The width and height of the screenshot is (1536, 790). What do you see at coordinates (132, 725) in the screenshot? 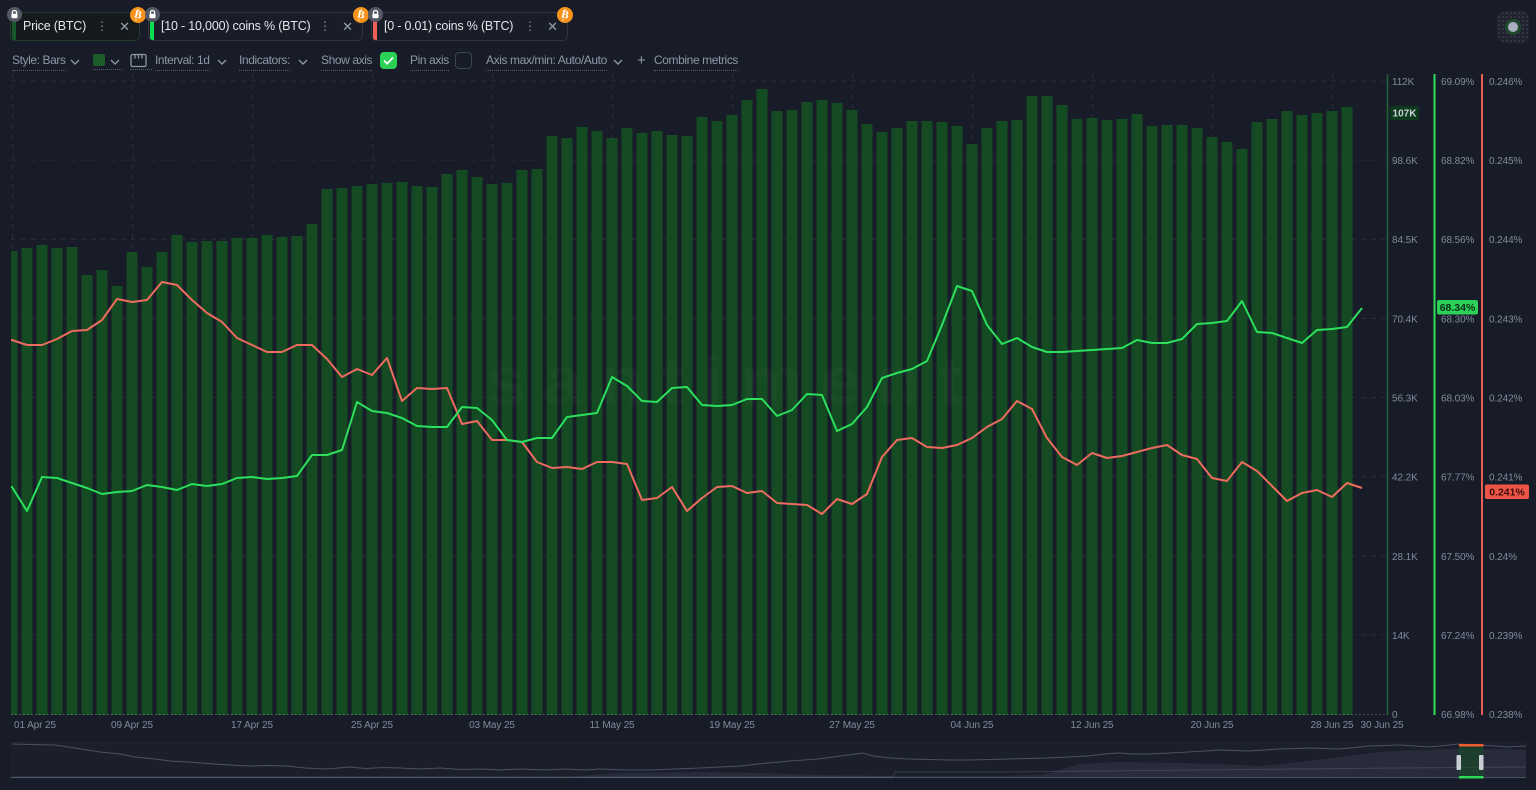
I see `svg-text: 09 Apr 25` at bounding box center [132, 725].